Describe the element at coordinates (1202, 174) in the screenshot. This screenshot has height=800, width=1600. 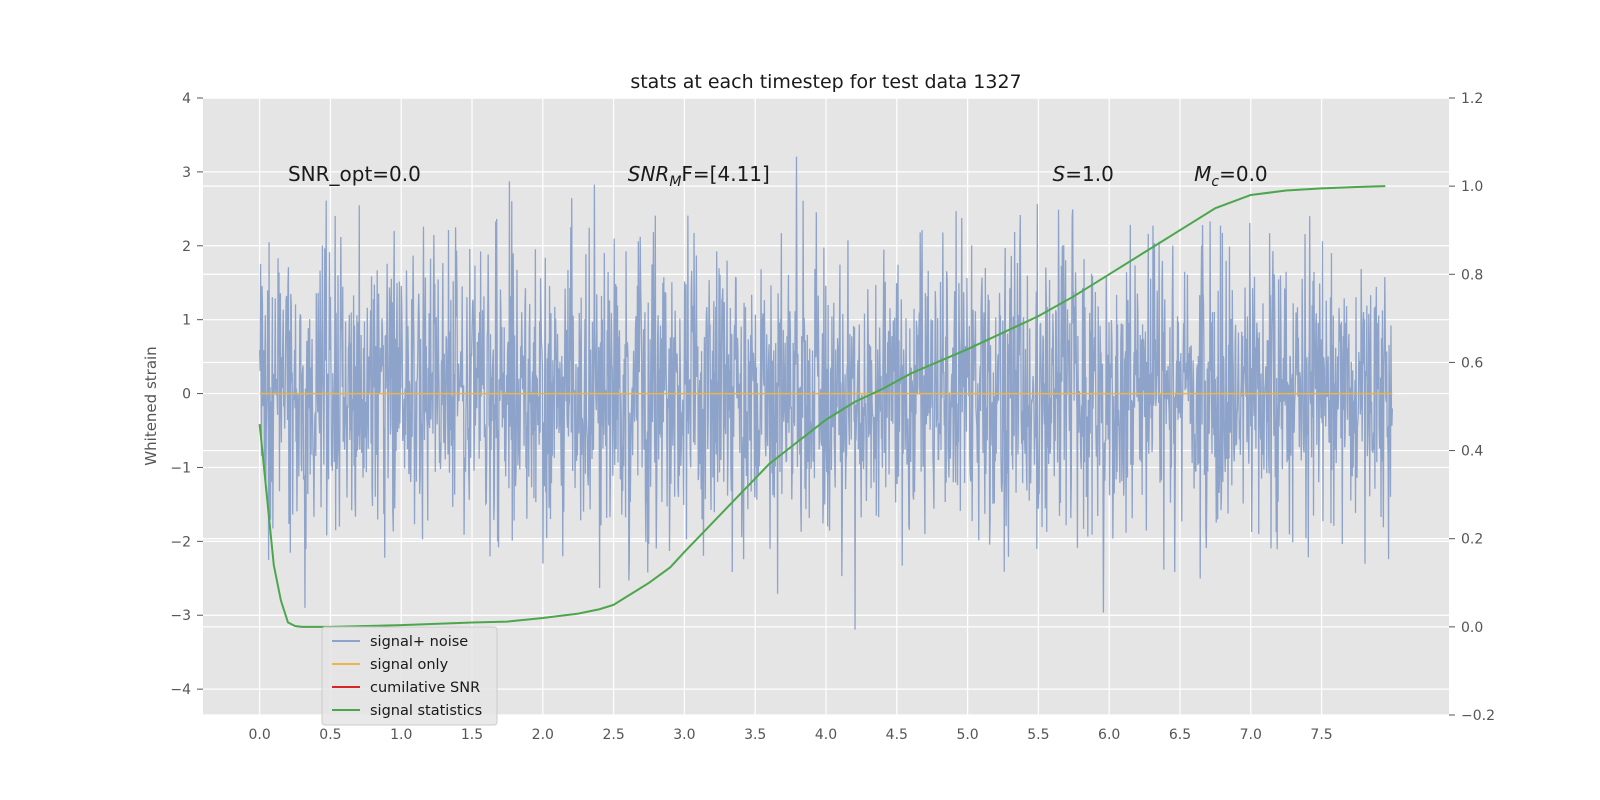
I see `annotation-symbol: M` at that location.